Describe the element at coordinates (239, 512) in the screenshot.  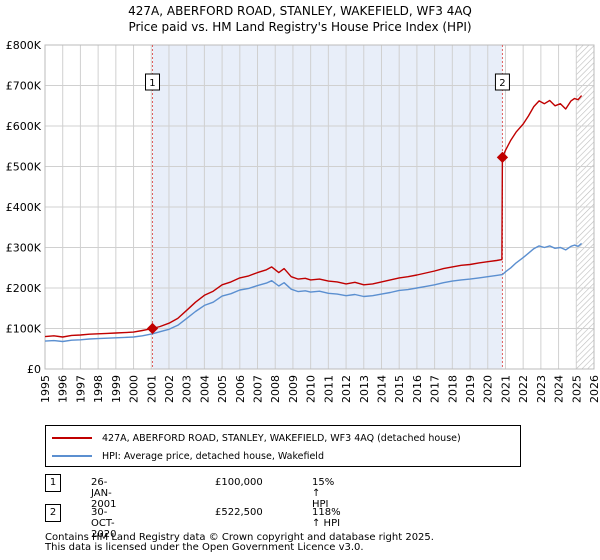
I see `transaction-price: £522,500` at that location.